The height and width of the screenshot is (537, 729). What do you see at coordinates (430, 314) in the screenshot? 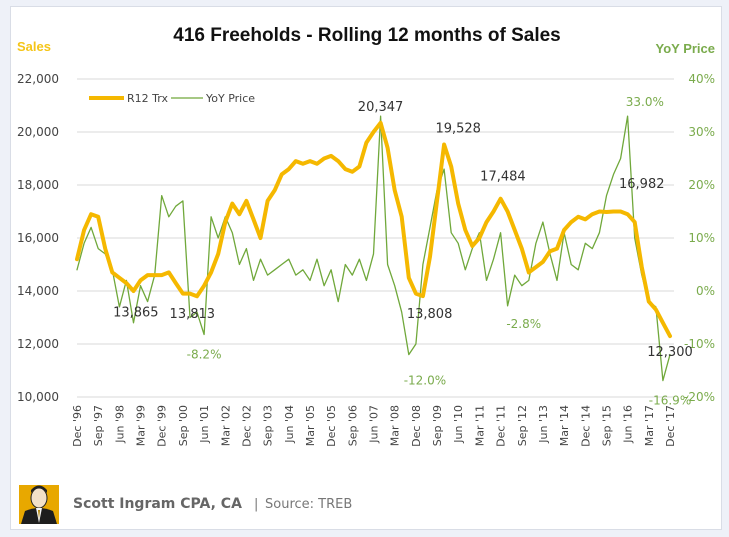
I see `data-label: 13,808` at bounding box center [430, 314].